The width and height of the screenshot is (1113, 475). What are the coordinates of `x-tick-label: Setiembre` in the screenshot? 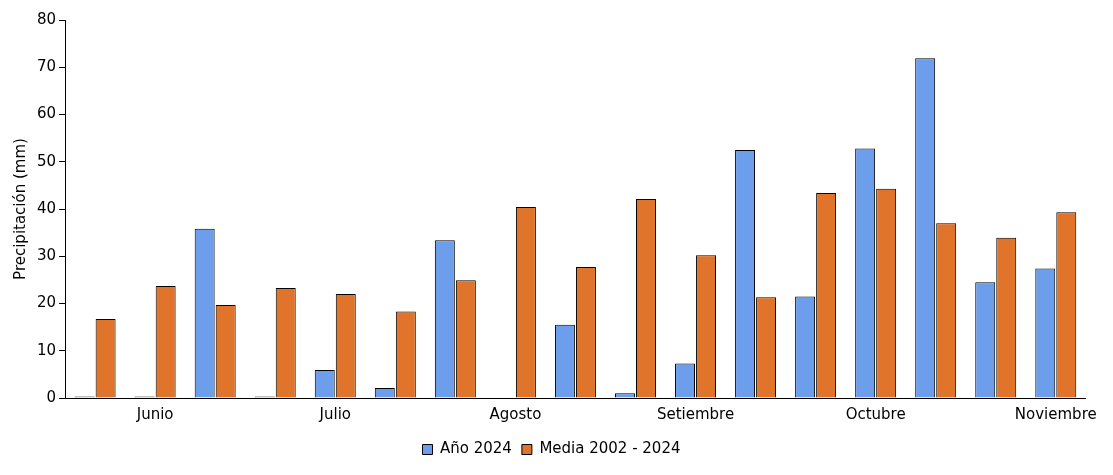 It's located at (695, 413).